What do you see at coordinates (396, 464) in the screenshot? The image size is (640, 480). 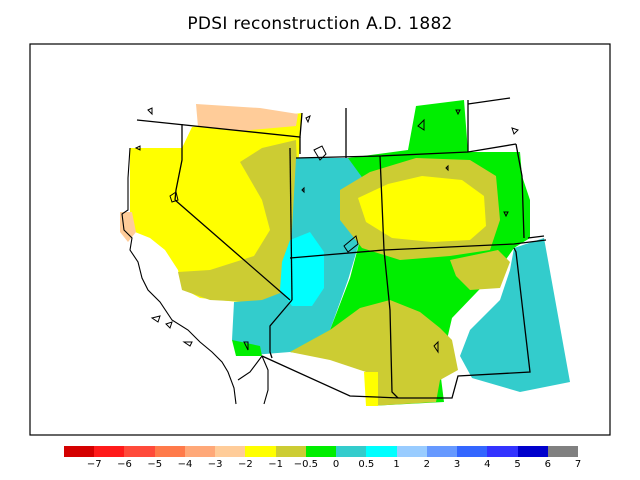 I see `legend-tick-label: 1` at bounding box center [396, 464].